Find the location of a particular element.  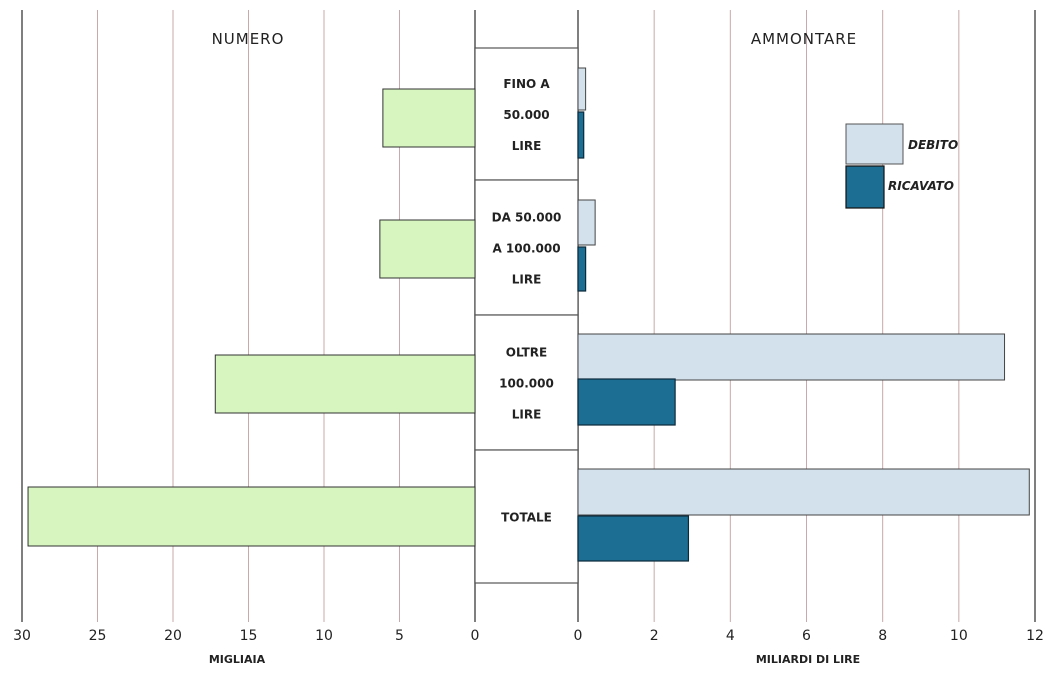

right-tick-label: 10 is located at coordinates (959, 636).